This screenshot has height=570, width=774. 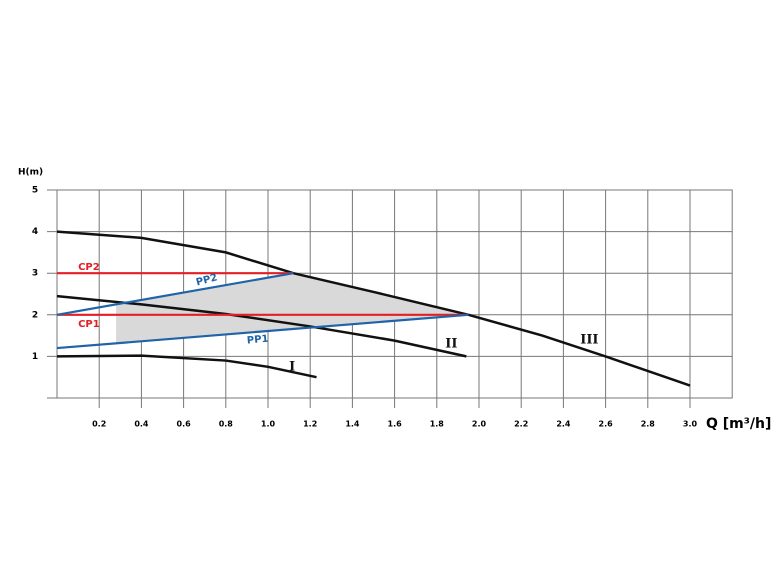 I want to click on x-tick-label: 2.2, so click(x=521, y=424).